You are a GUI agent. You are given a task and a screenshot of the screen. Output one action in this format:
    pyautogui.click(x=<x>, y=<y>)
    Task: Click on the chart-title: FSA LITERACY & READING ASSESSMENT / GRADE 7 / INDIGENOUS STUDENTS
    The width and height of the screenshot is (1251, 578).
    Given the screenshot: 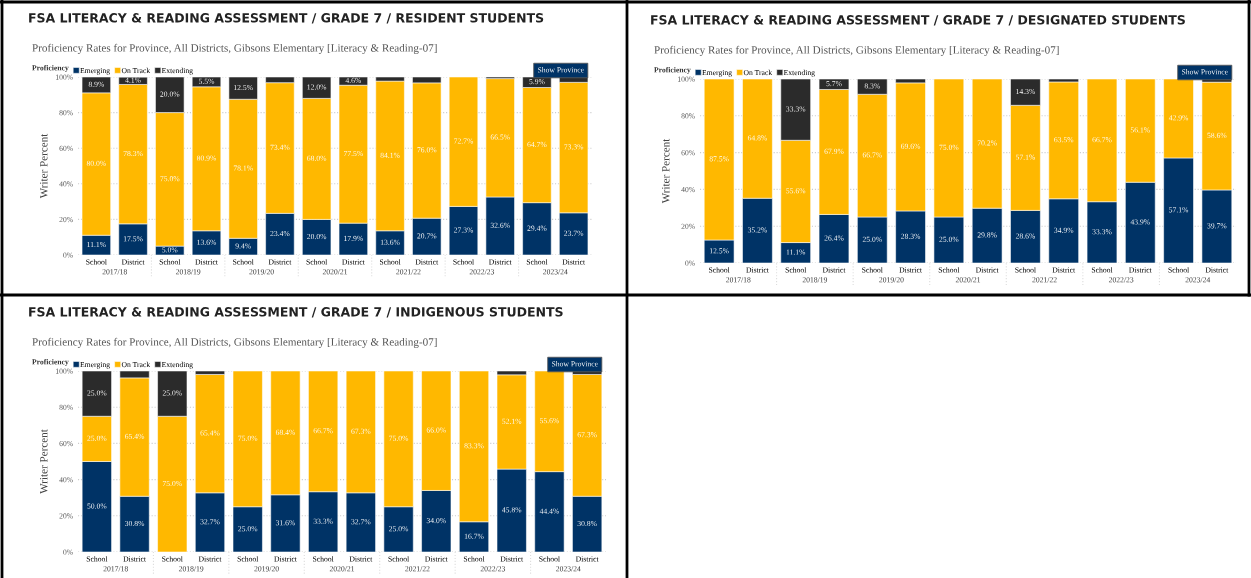 What is the action you would take?
    pyautogui.click(x=296, y=312)
    